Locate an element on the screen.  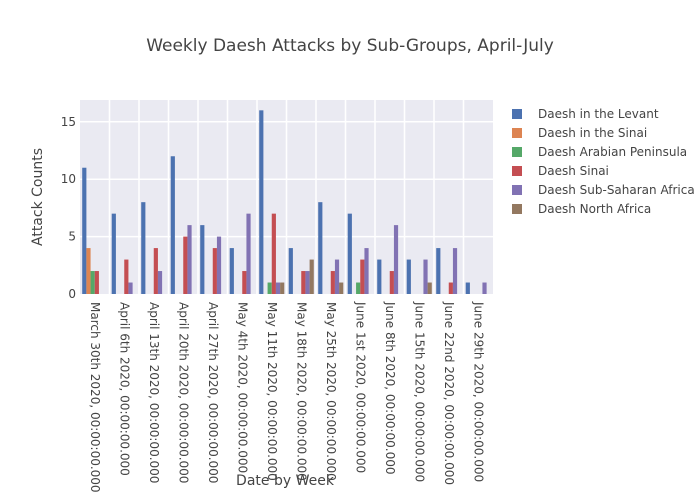
x-tick-label: May 18th 2020, 00:00:00.000 is located at coordinates (301, 391).